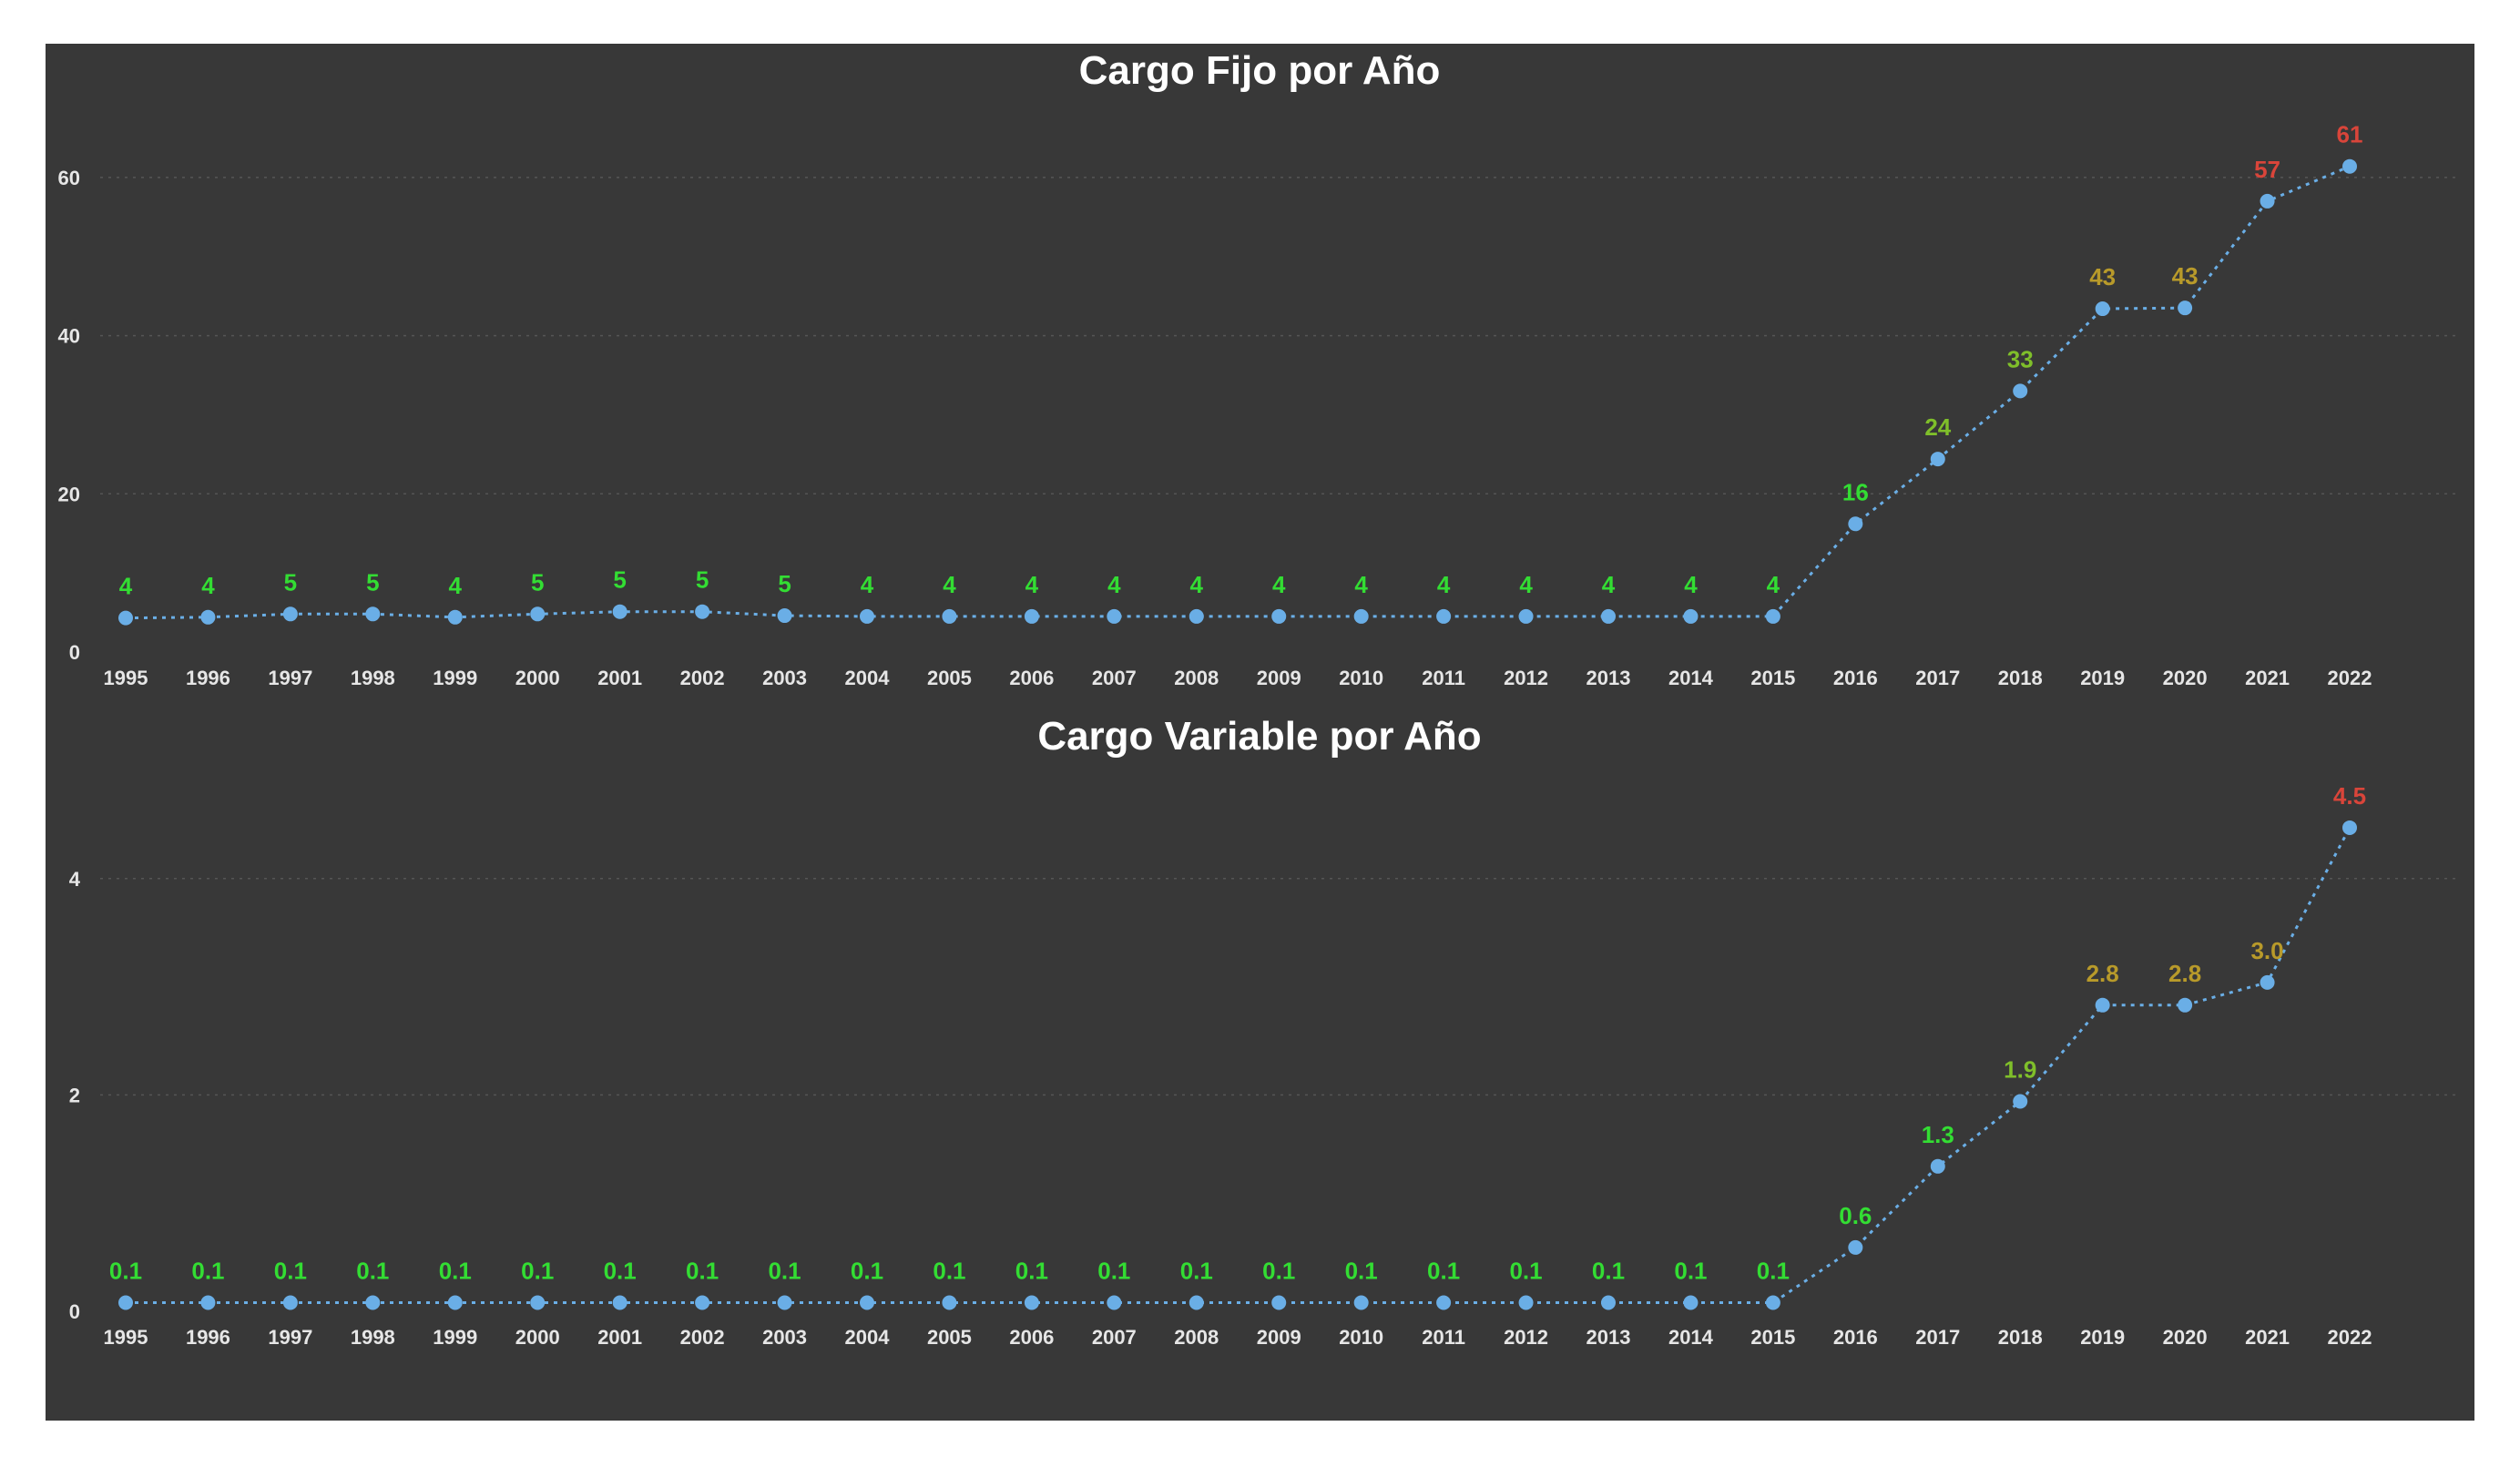  Describe the element at coordinates (2185, 678) in the screenshot. I see `x-tick-label: 2020` at that location.